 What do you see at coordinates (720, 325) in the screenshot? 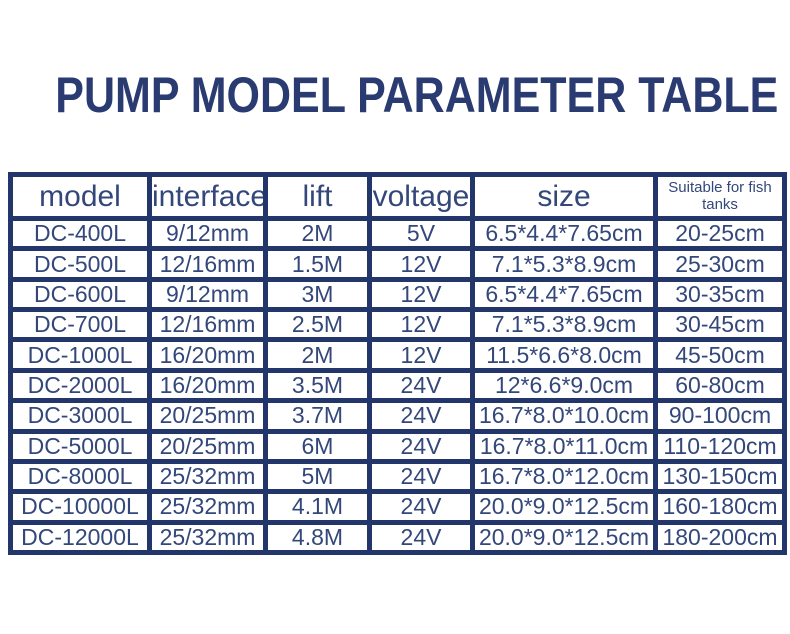
I see `cell-tanks: 30-45cm` at bounding box center [720, 325].